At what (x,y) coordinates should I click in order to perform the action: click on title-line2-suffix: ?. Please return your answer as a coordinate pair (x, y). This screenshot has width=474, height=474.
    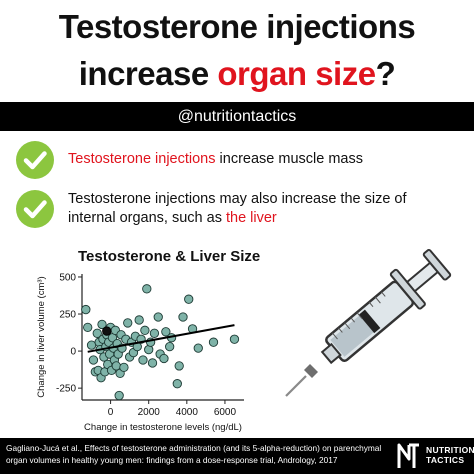
    Looking at the image, I should click on (385, 73).